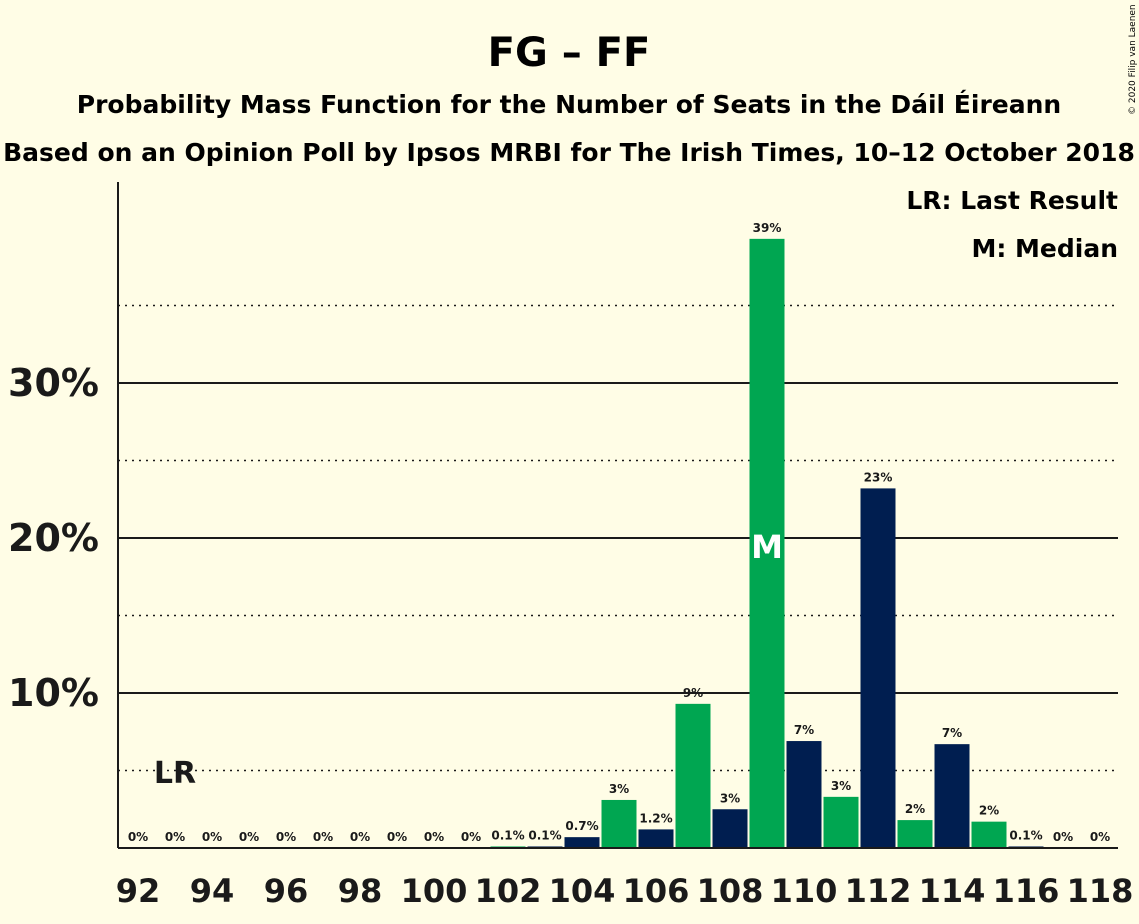 The width and height of the screenshot is (1139, 924). What do you see at coordinates (360, 891) in the screenshot?
I see `x-tick-label-98: 98` at bounding box center [360, 891].